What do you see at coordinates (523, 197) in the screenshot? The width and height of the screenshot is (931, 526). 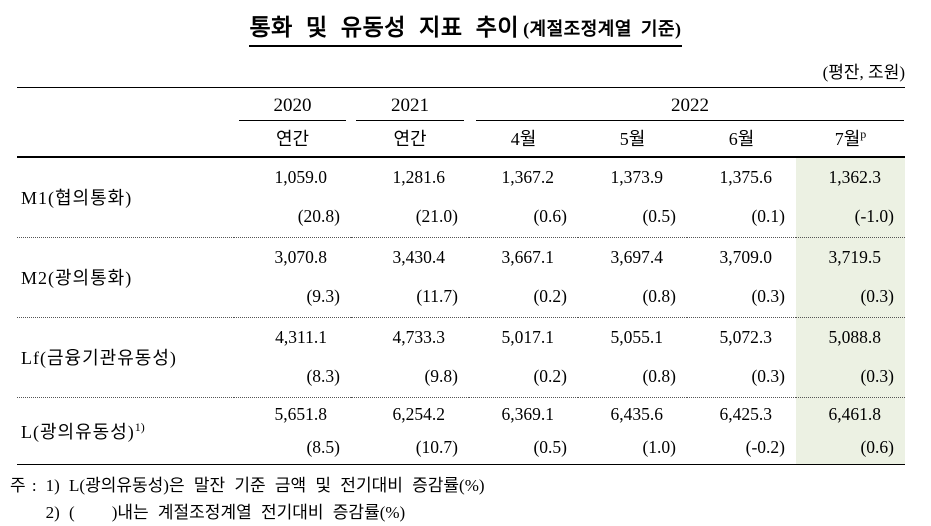 I see `table-cell: 1,367.2 (0.6)` at bounding box center [523, 197].